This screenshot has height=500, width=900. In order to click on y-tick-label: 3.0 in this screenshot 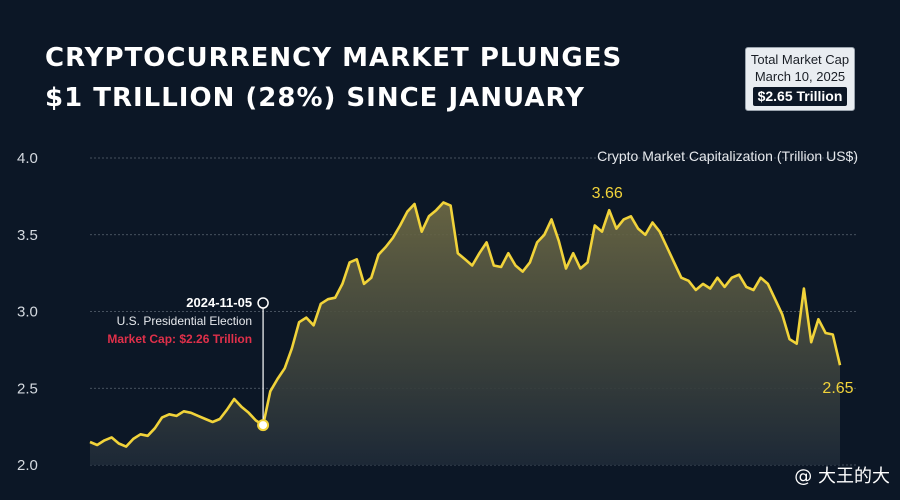, I will do `click(27, 312)`.